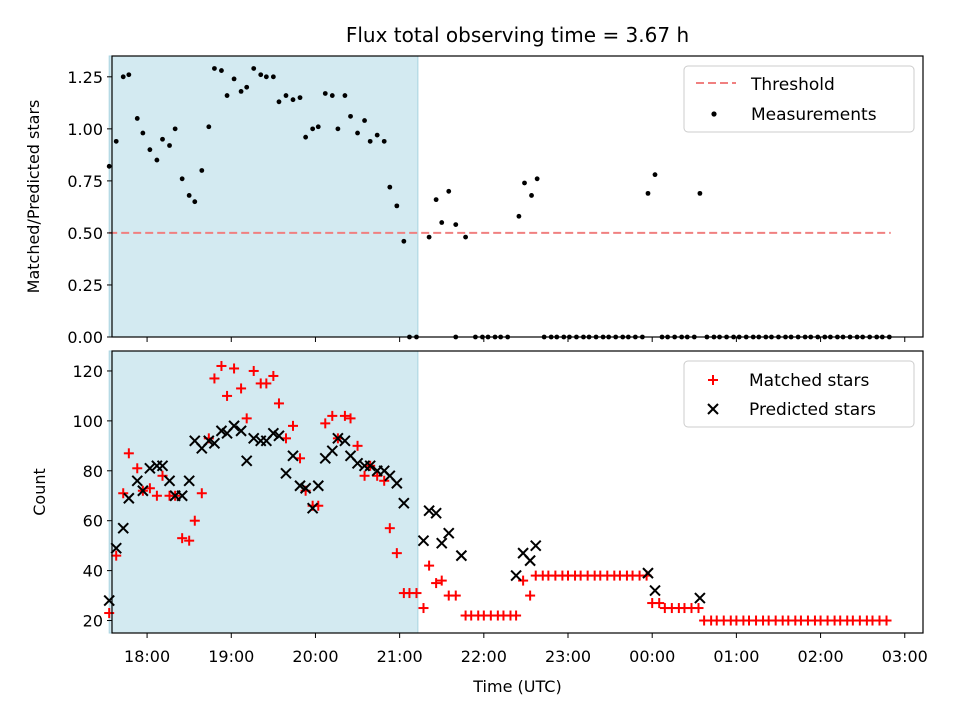  I want to click on legend-predicted-swatch, so click(713, 409).